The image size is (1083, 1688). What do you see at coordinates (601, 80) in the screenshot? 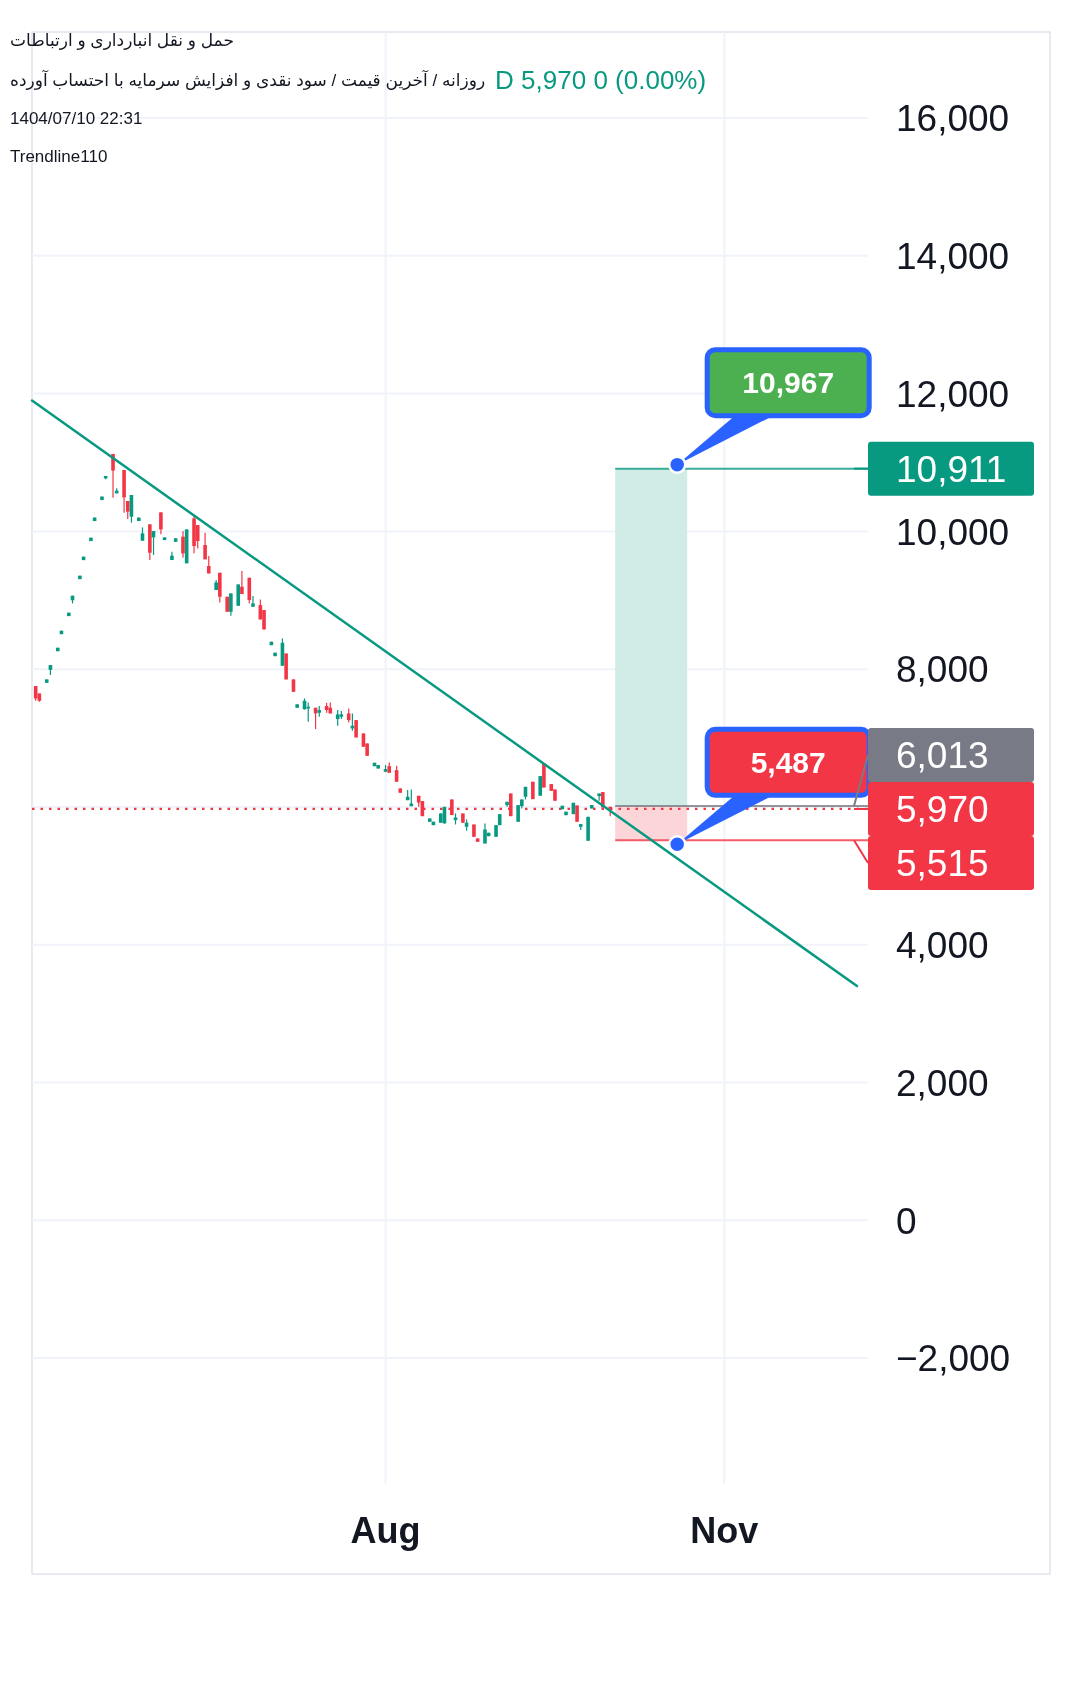
I see `annotation: D 5,970 0 (0.00%)` at bounding box center [601, 80].